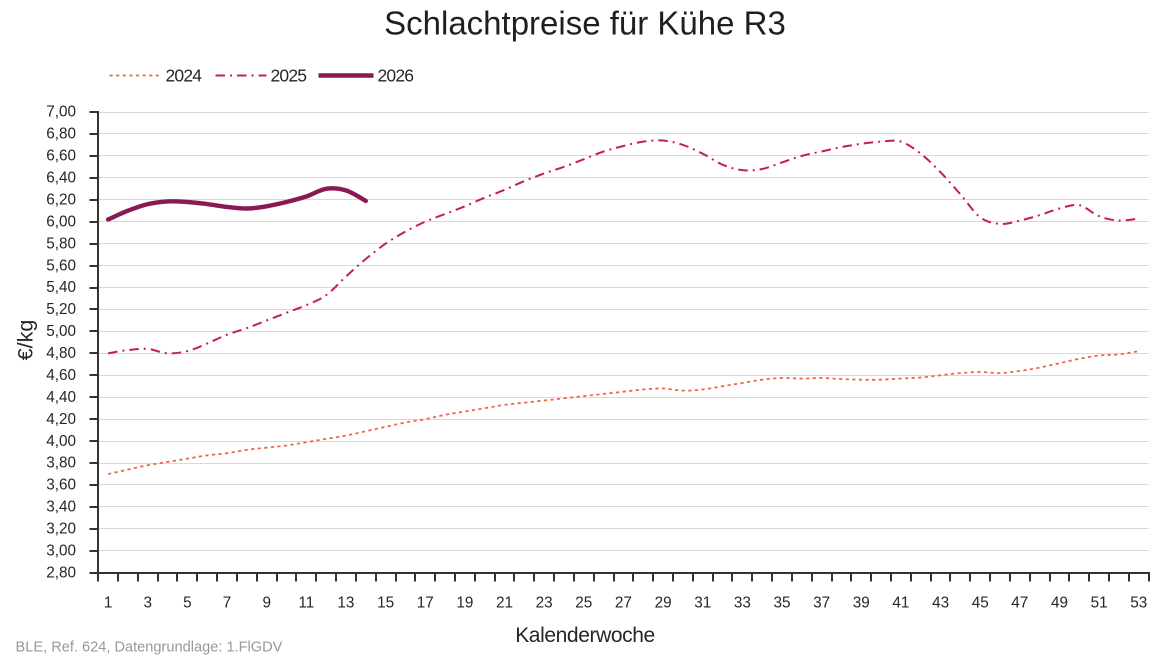 Image resolution: width=1170 pixels, height=658 pixels. What do you see at coordinates (464, 603) in the screenshot?
I see `svg-text: 19` at bounding box center [464, 603].